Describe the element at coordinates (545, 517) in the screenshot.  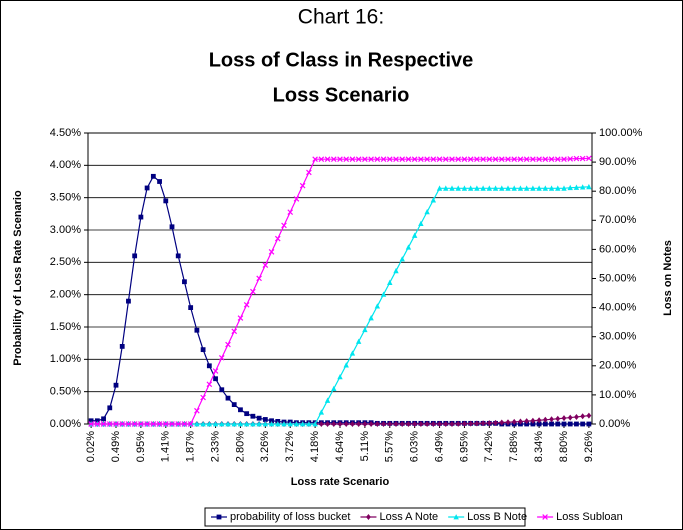
I see `legend-marker` at that location.